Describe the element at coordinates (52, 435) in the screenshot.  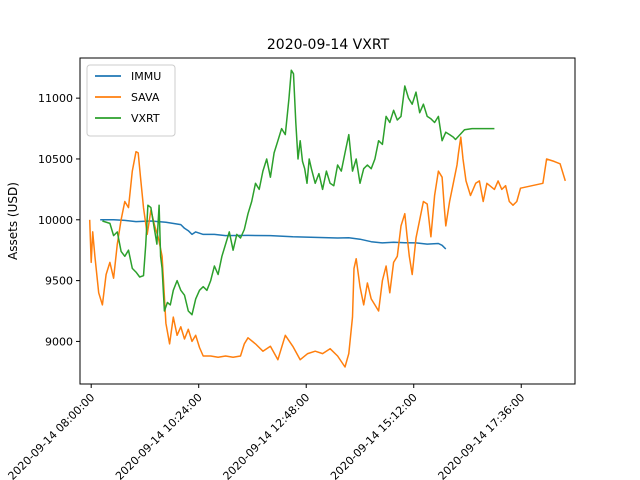
I see `x-tick-label: 2020-09-14 08:00:00` at that location.